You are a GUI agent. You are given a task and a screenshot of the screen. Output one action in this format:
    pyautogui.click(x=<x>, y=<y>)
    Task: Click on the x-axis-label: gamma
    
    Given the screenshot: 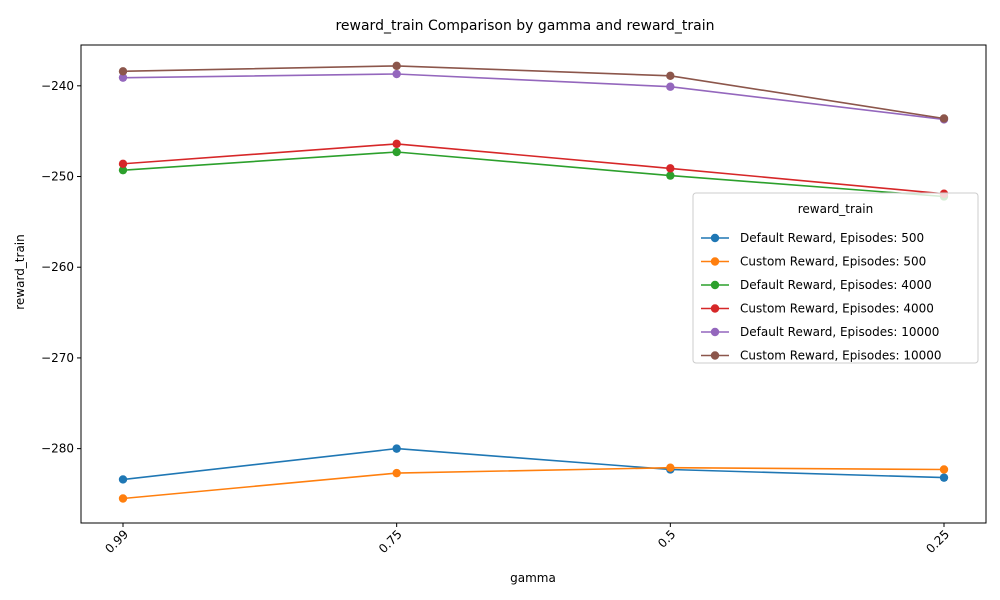 What is the action you would take?
    pyautogui.click(x=533, y=578)
    